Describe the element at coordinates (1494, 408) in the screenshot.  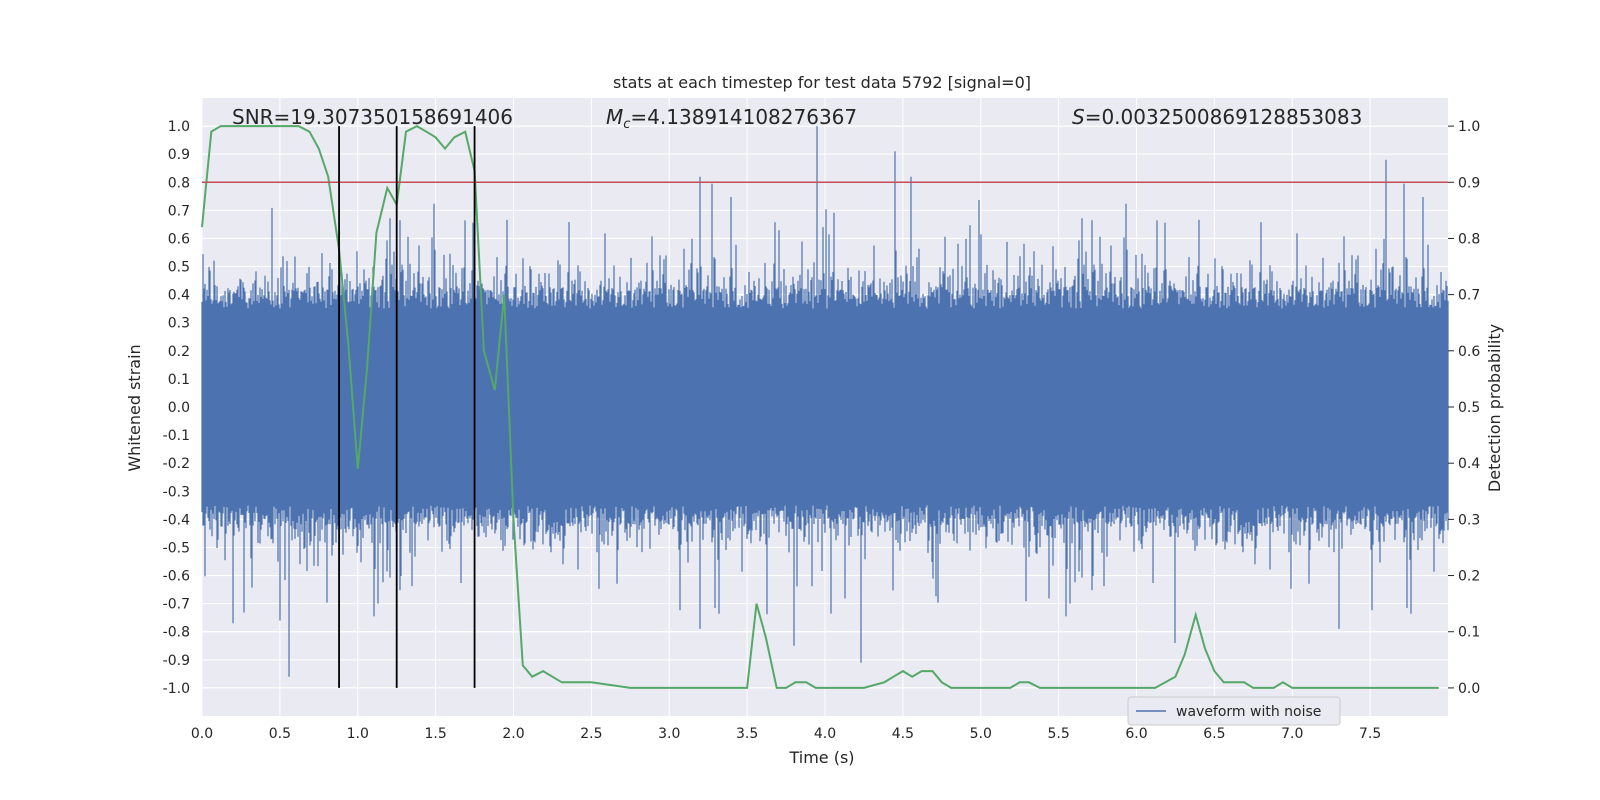
I see `y2-axis-label: Detection probability` at that location.